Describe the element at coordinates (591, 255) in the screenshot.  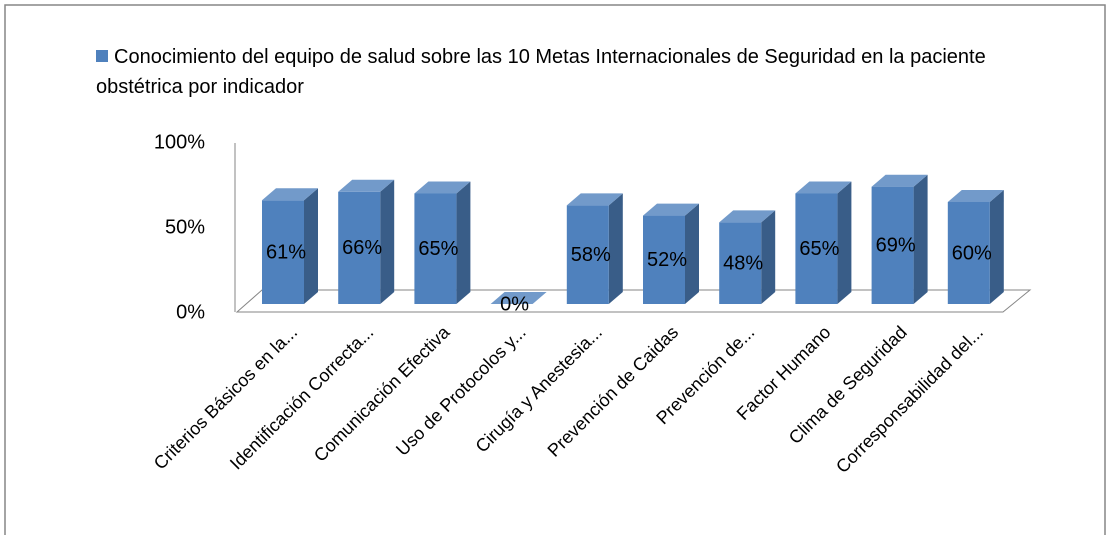
I see `value-label: 58%` at that location.